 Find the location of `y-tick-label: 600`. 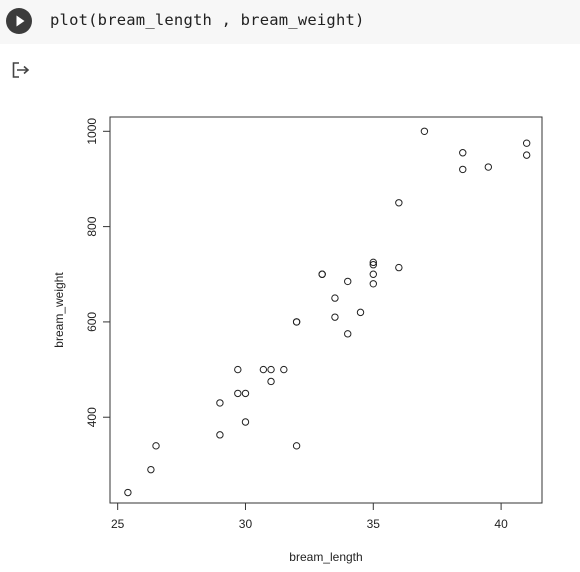

y-tick-label: 600 is located at coordinates (92, 322).